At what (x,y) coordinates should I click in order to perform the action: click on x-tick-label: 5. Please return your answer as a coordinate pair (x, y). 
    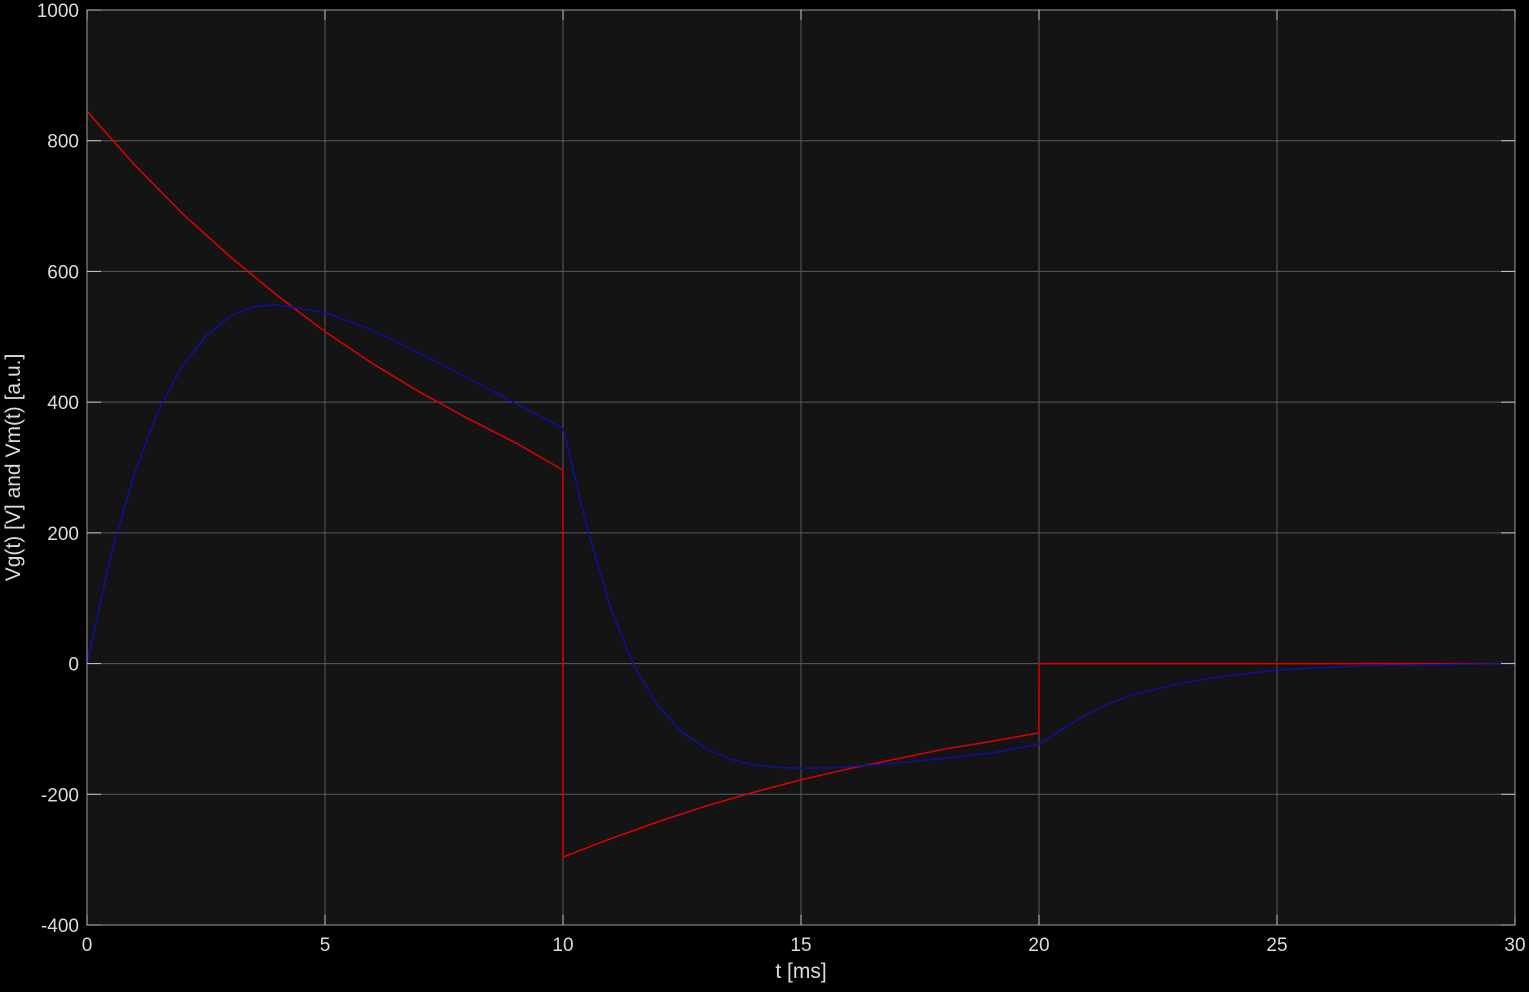
    Looking at the image, I should click on (325, 945).